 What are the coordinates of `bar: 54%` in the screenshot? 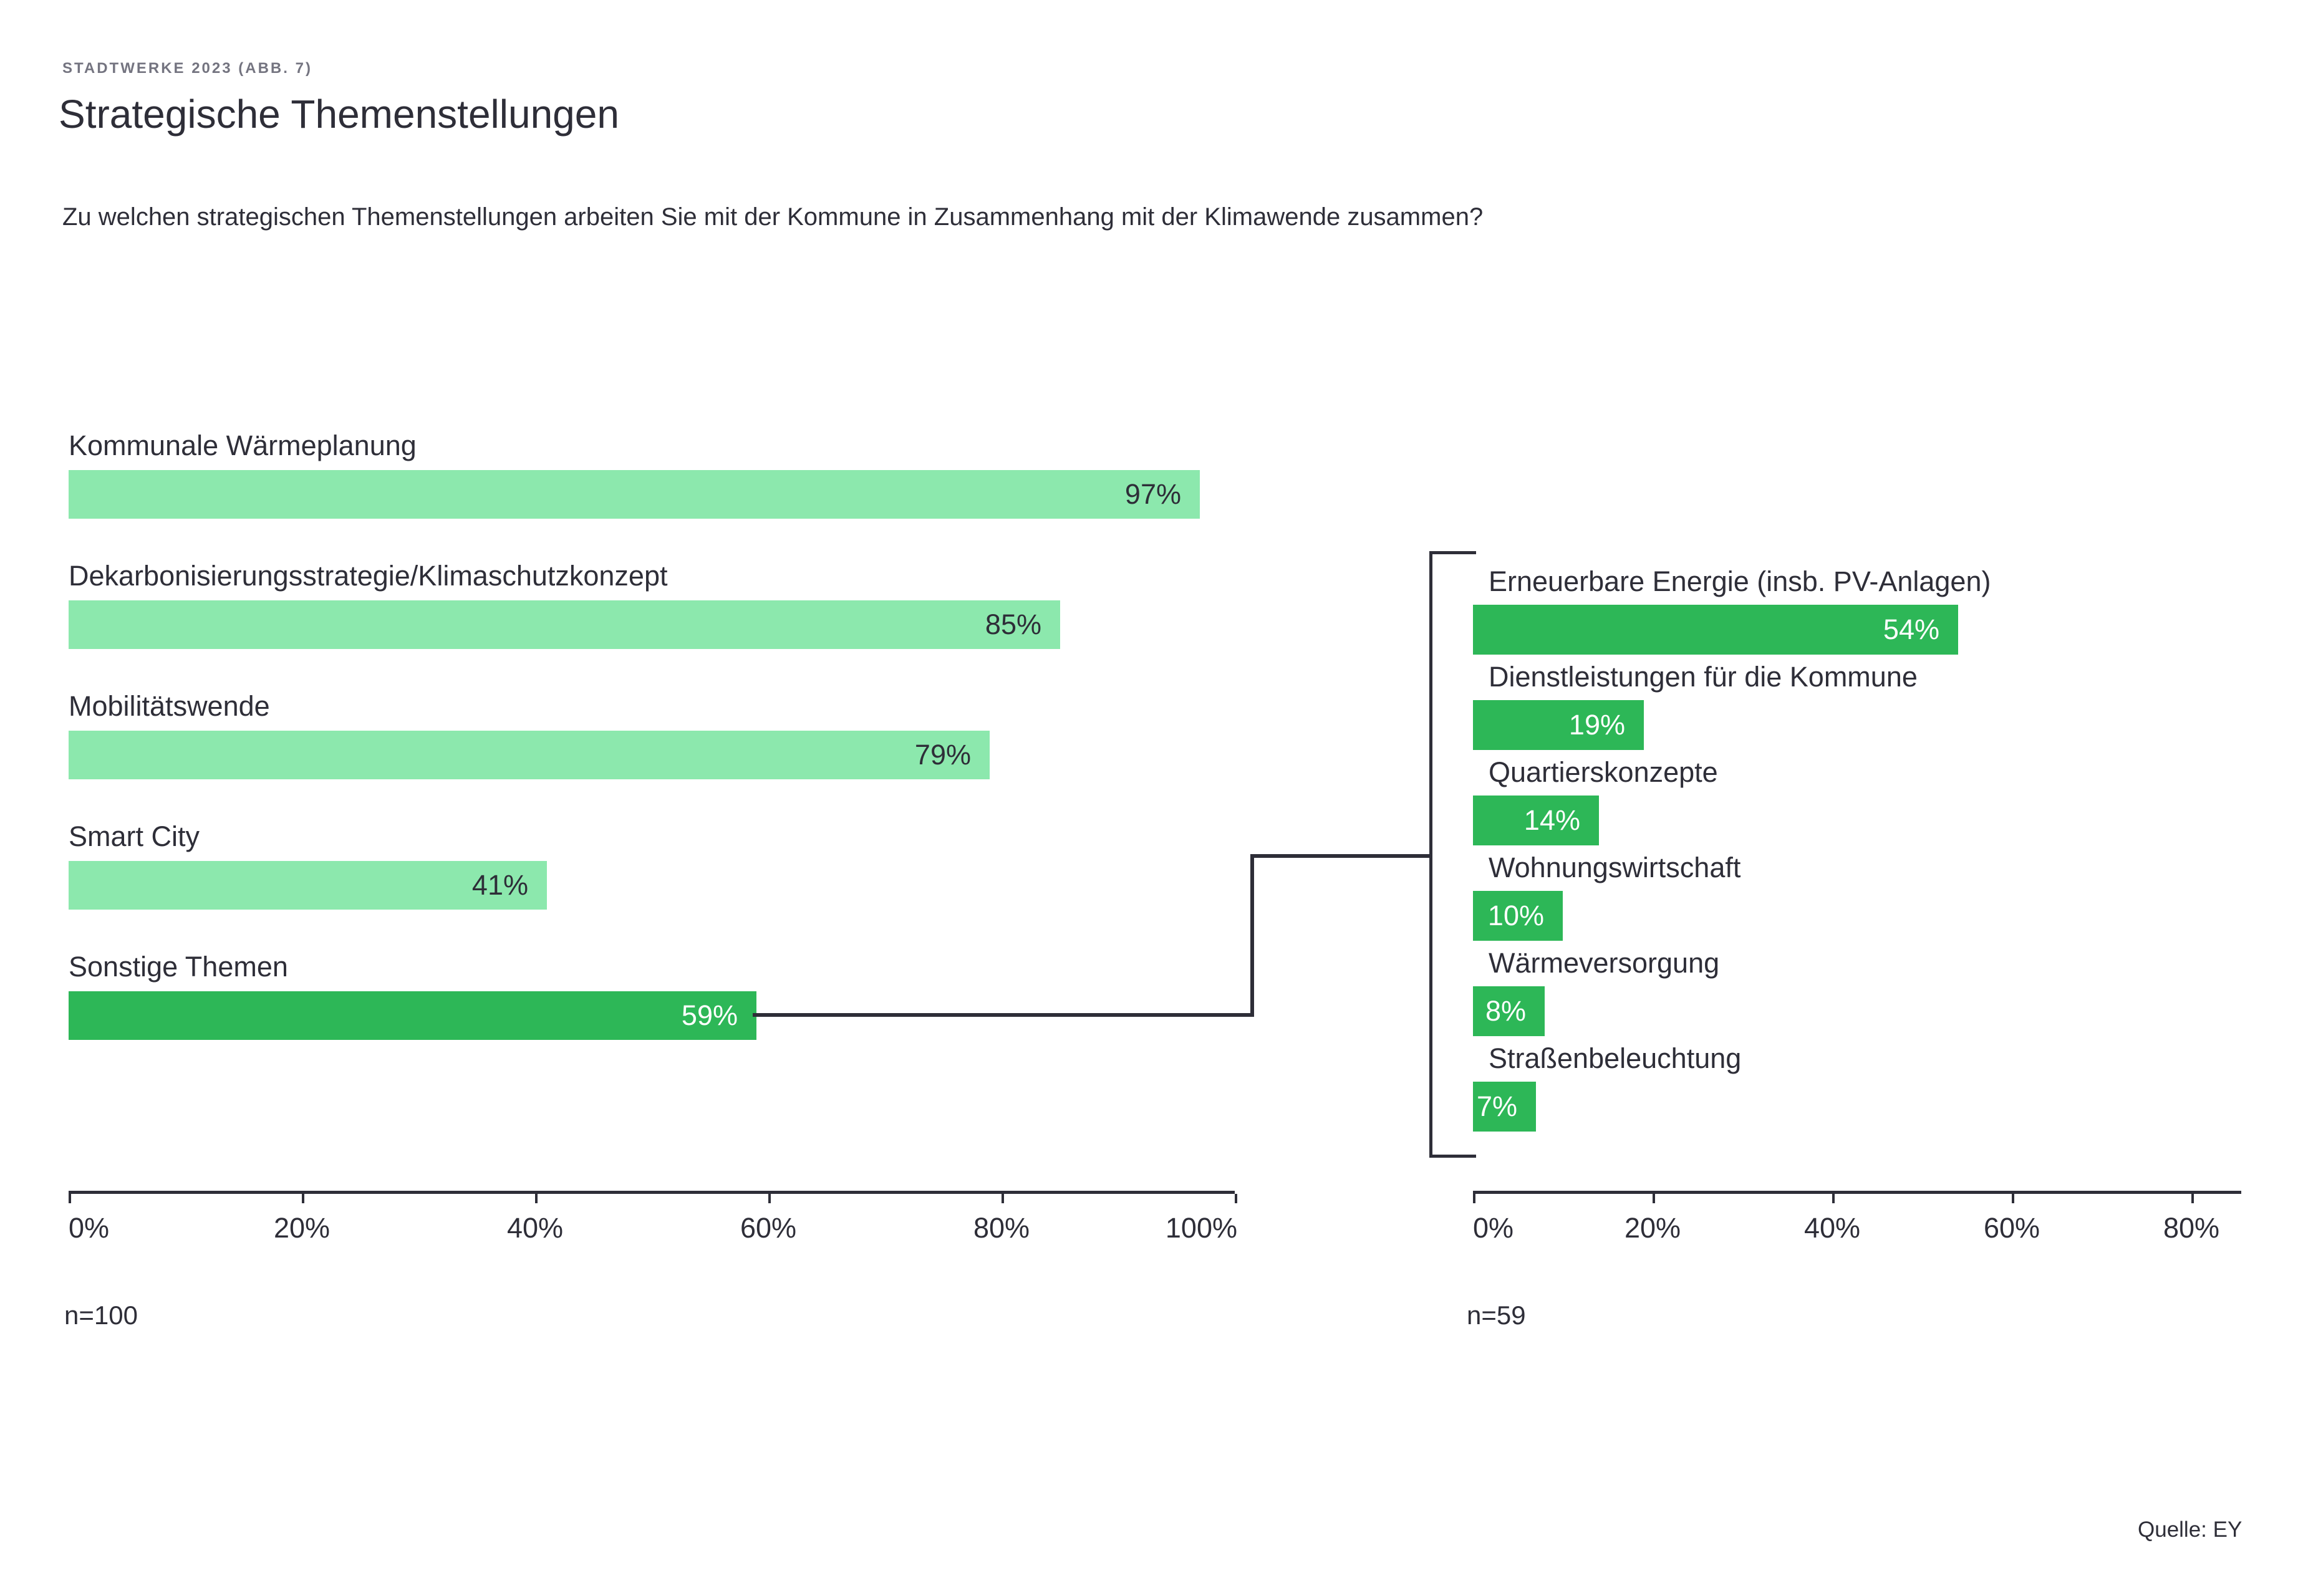 It's located at (1715, 630).